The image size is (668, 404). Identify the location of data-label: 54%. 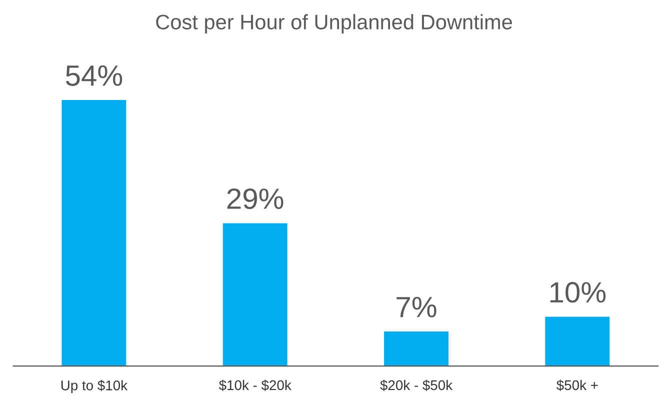
(94, 75).